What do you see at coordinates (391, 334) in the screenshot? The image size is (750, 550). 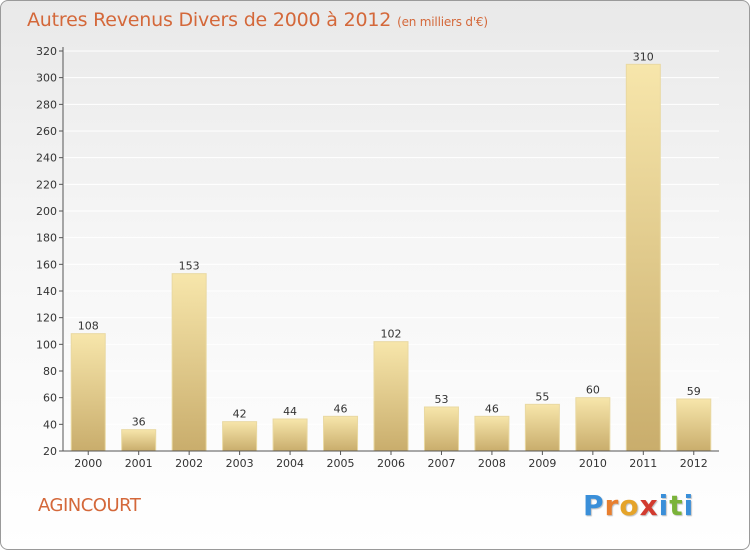 I see `data-label: 102` at bounding box center [391, 334].